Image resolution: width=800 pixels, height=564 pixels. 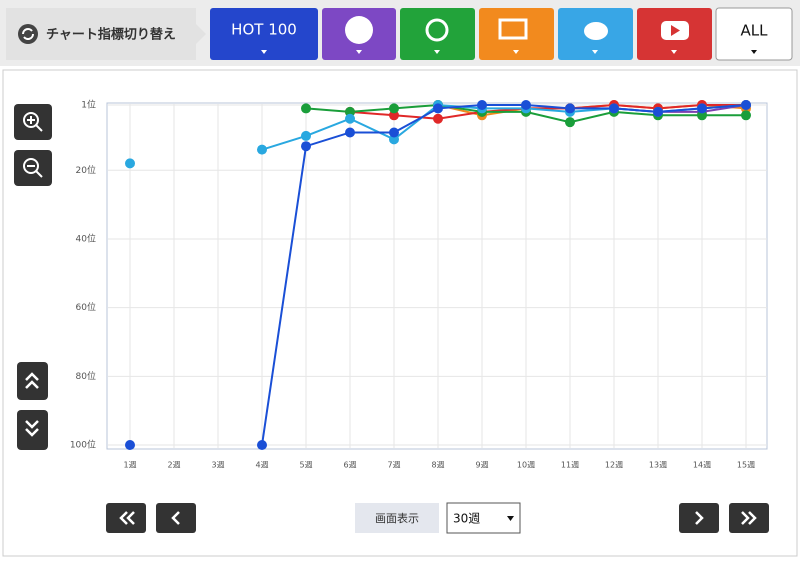 I want to click on tab-youtube, so click(x=674, y=34).